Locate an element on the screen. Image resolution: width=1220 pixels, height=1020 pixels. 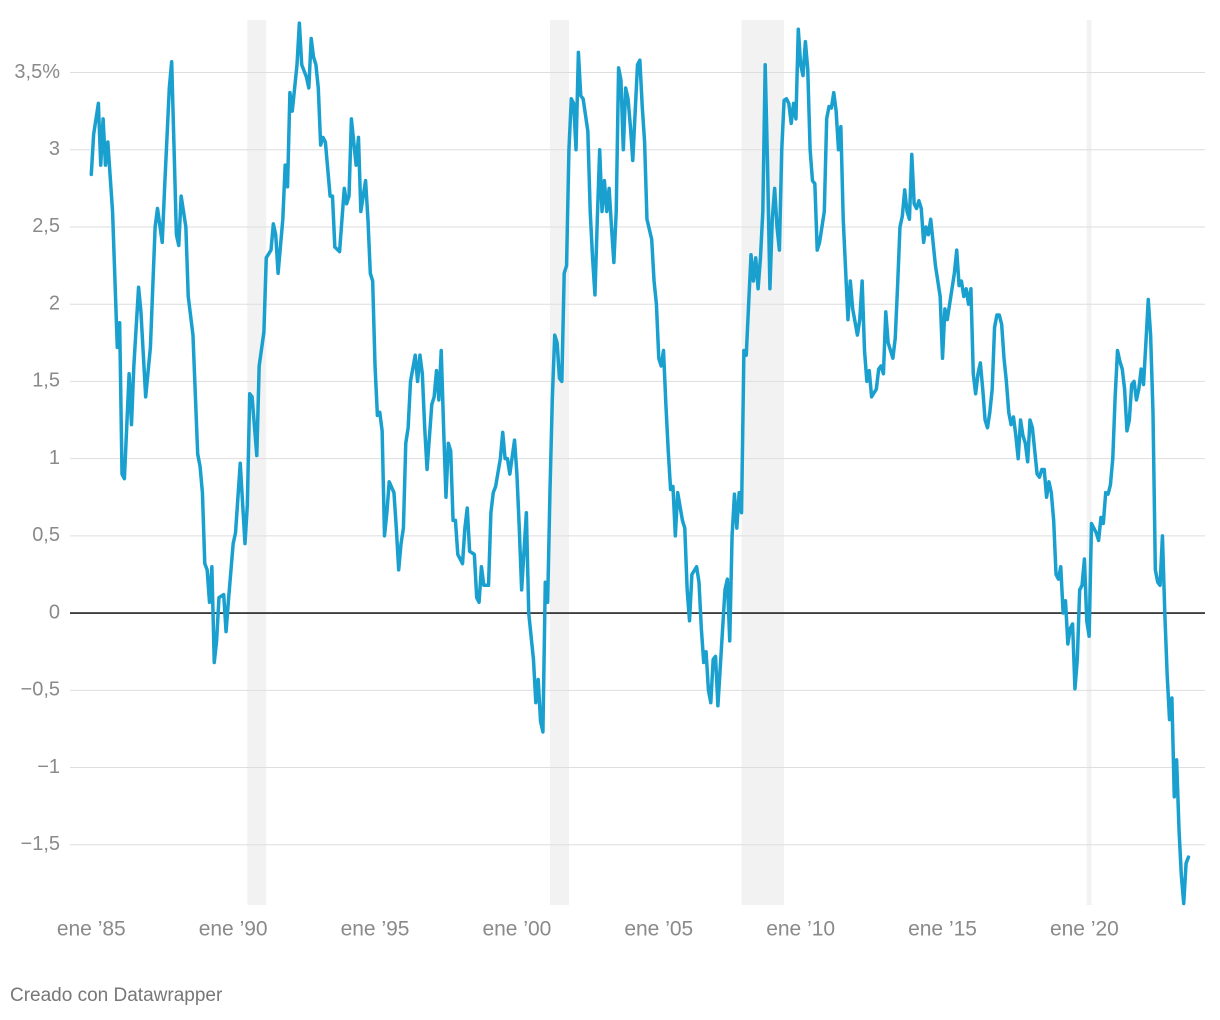
x-tick-label: ene ’10 is located at coordinates (800, 929).